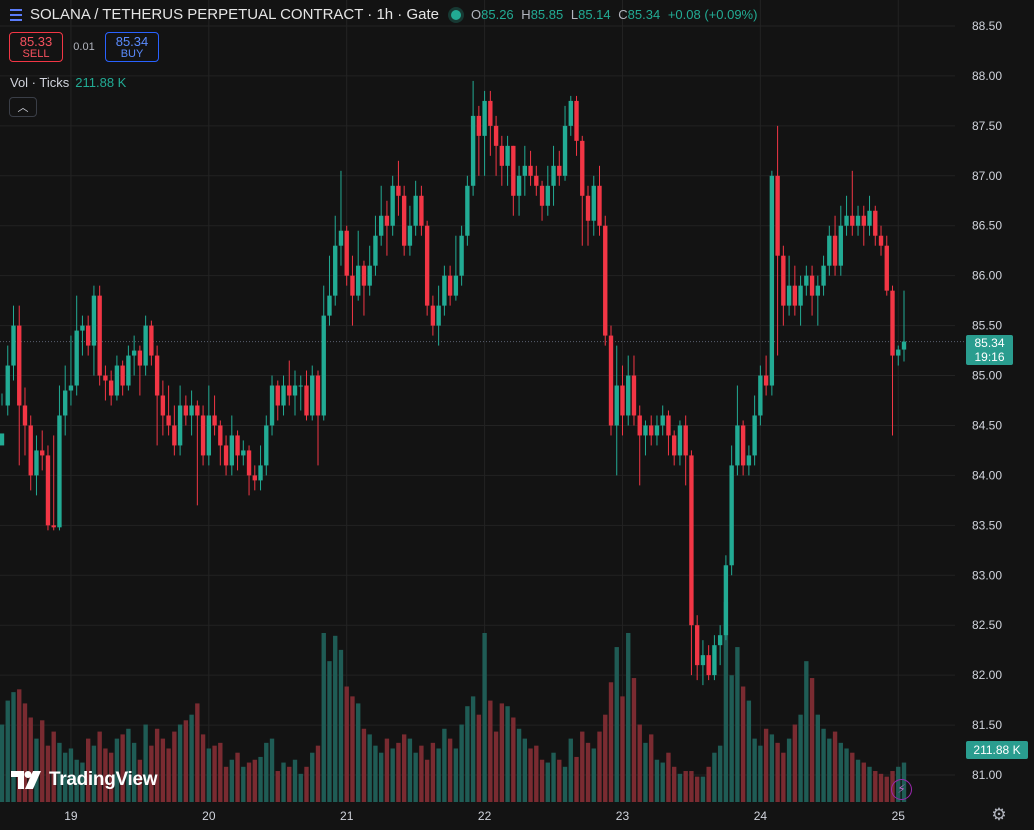  What do you see at coordinates (987, 76) in the screenshot?
I see `y-tick-label: 88.00` at bounding box center [987, 76].